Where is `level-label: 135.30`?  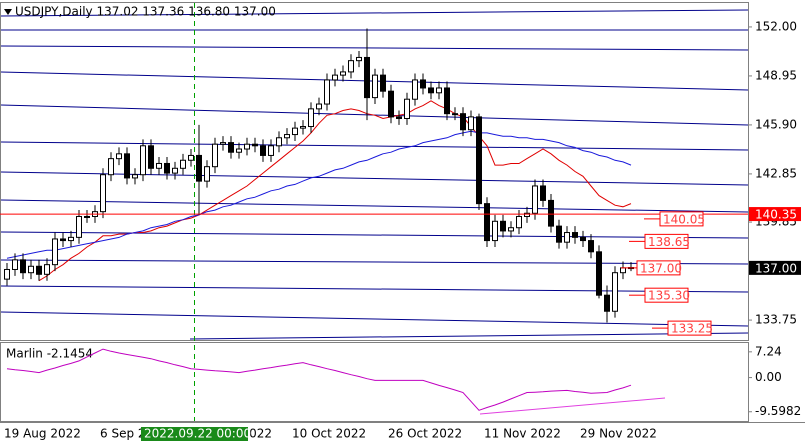
level-label: 135.30 is located at coordinates (669, 296).